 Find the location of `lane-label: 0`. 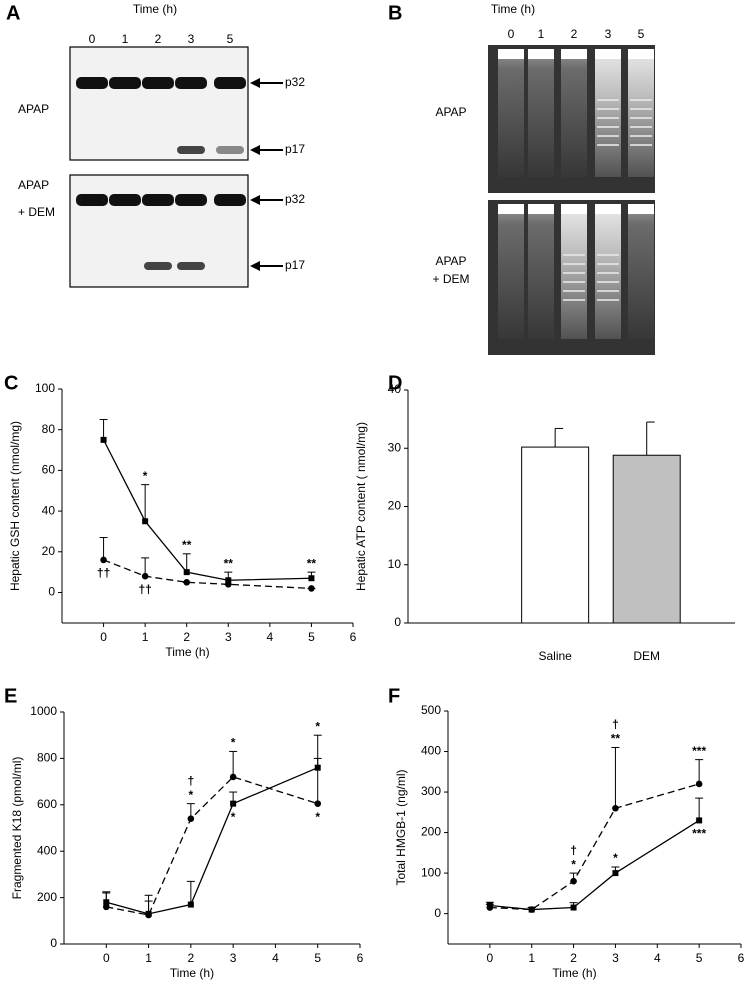

lane-label: 0 is located at coordinates (511, 34).